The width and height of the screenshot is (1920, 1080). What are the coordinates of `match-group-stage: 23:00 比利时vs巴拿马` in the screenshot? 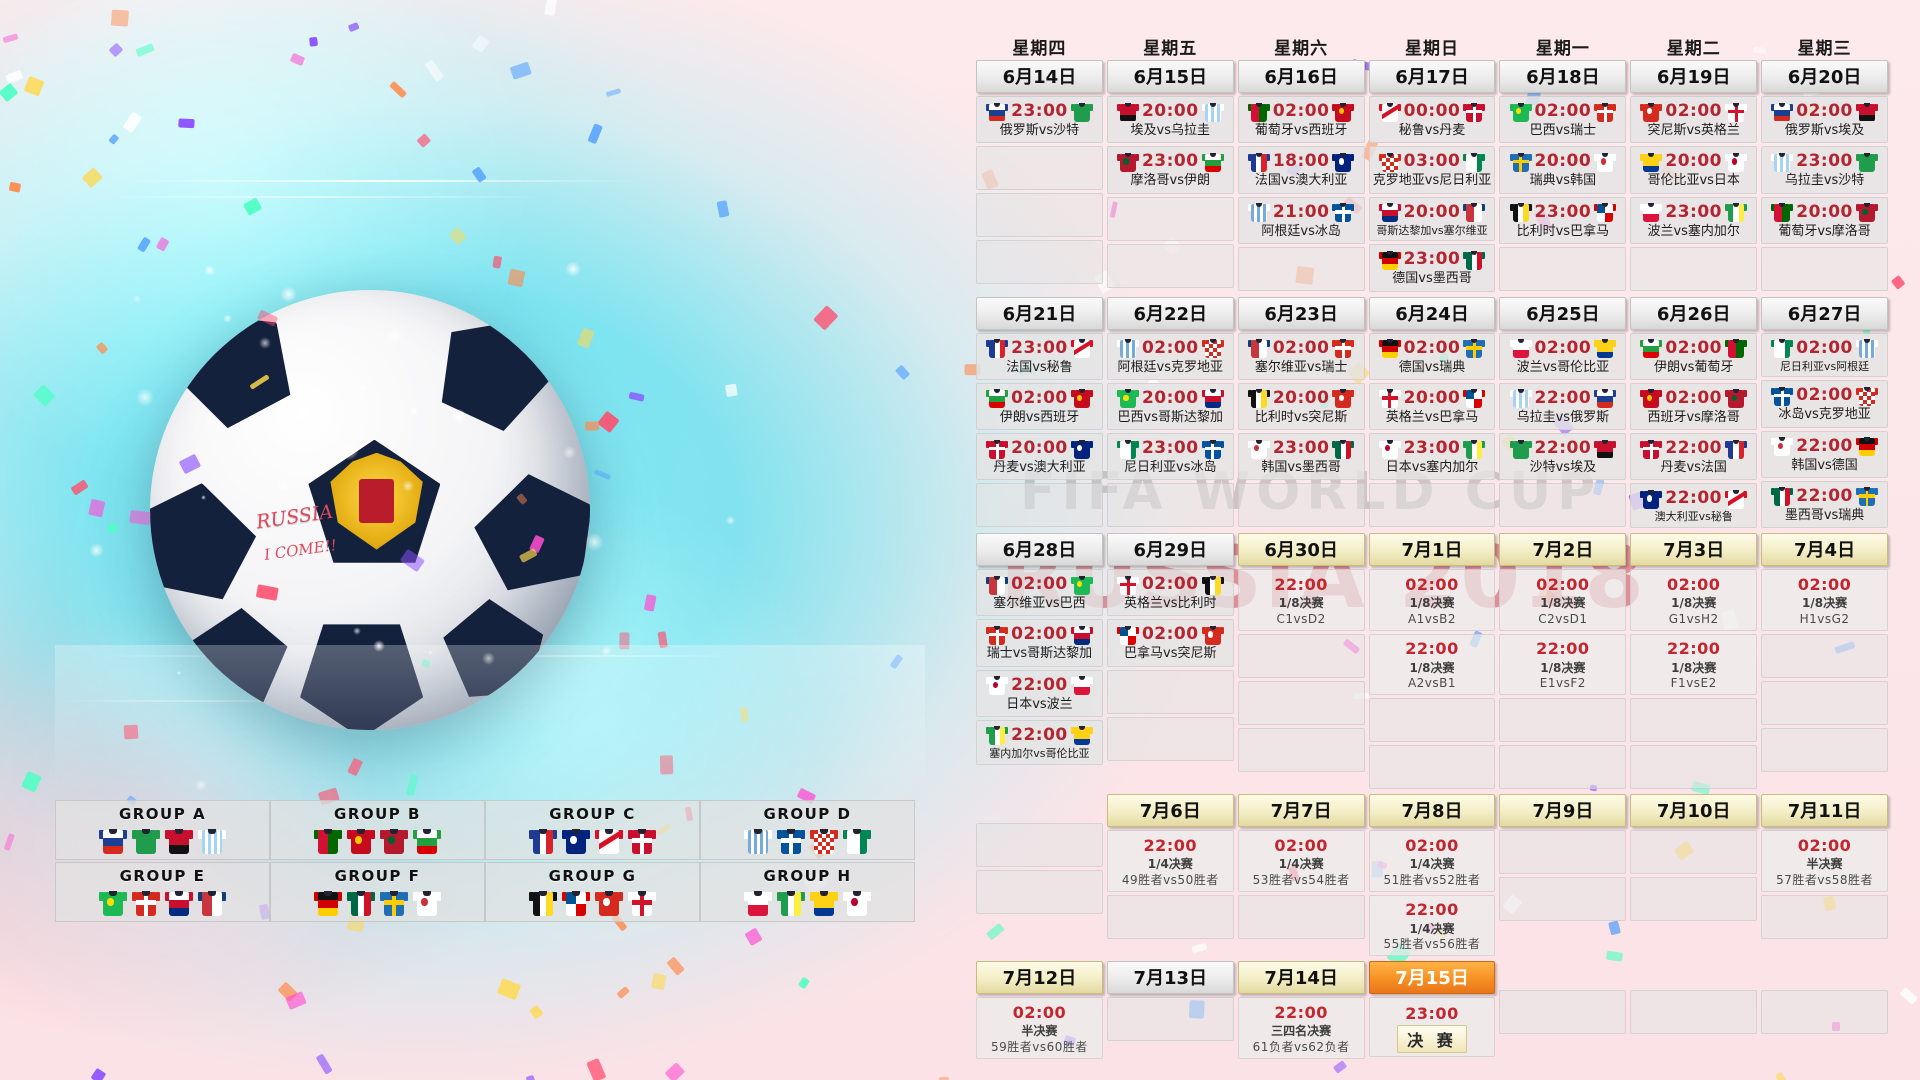 It's located at (1563, 220).